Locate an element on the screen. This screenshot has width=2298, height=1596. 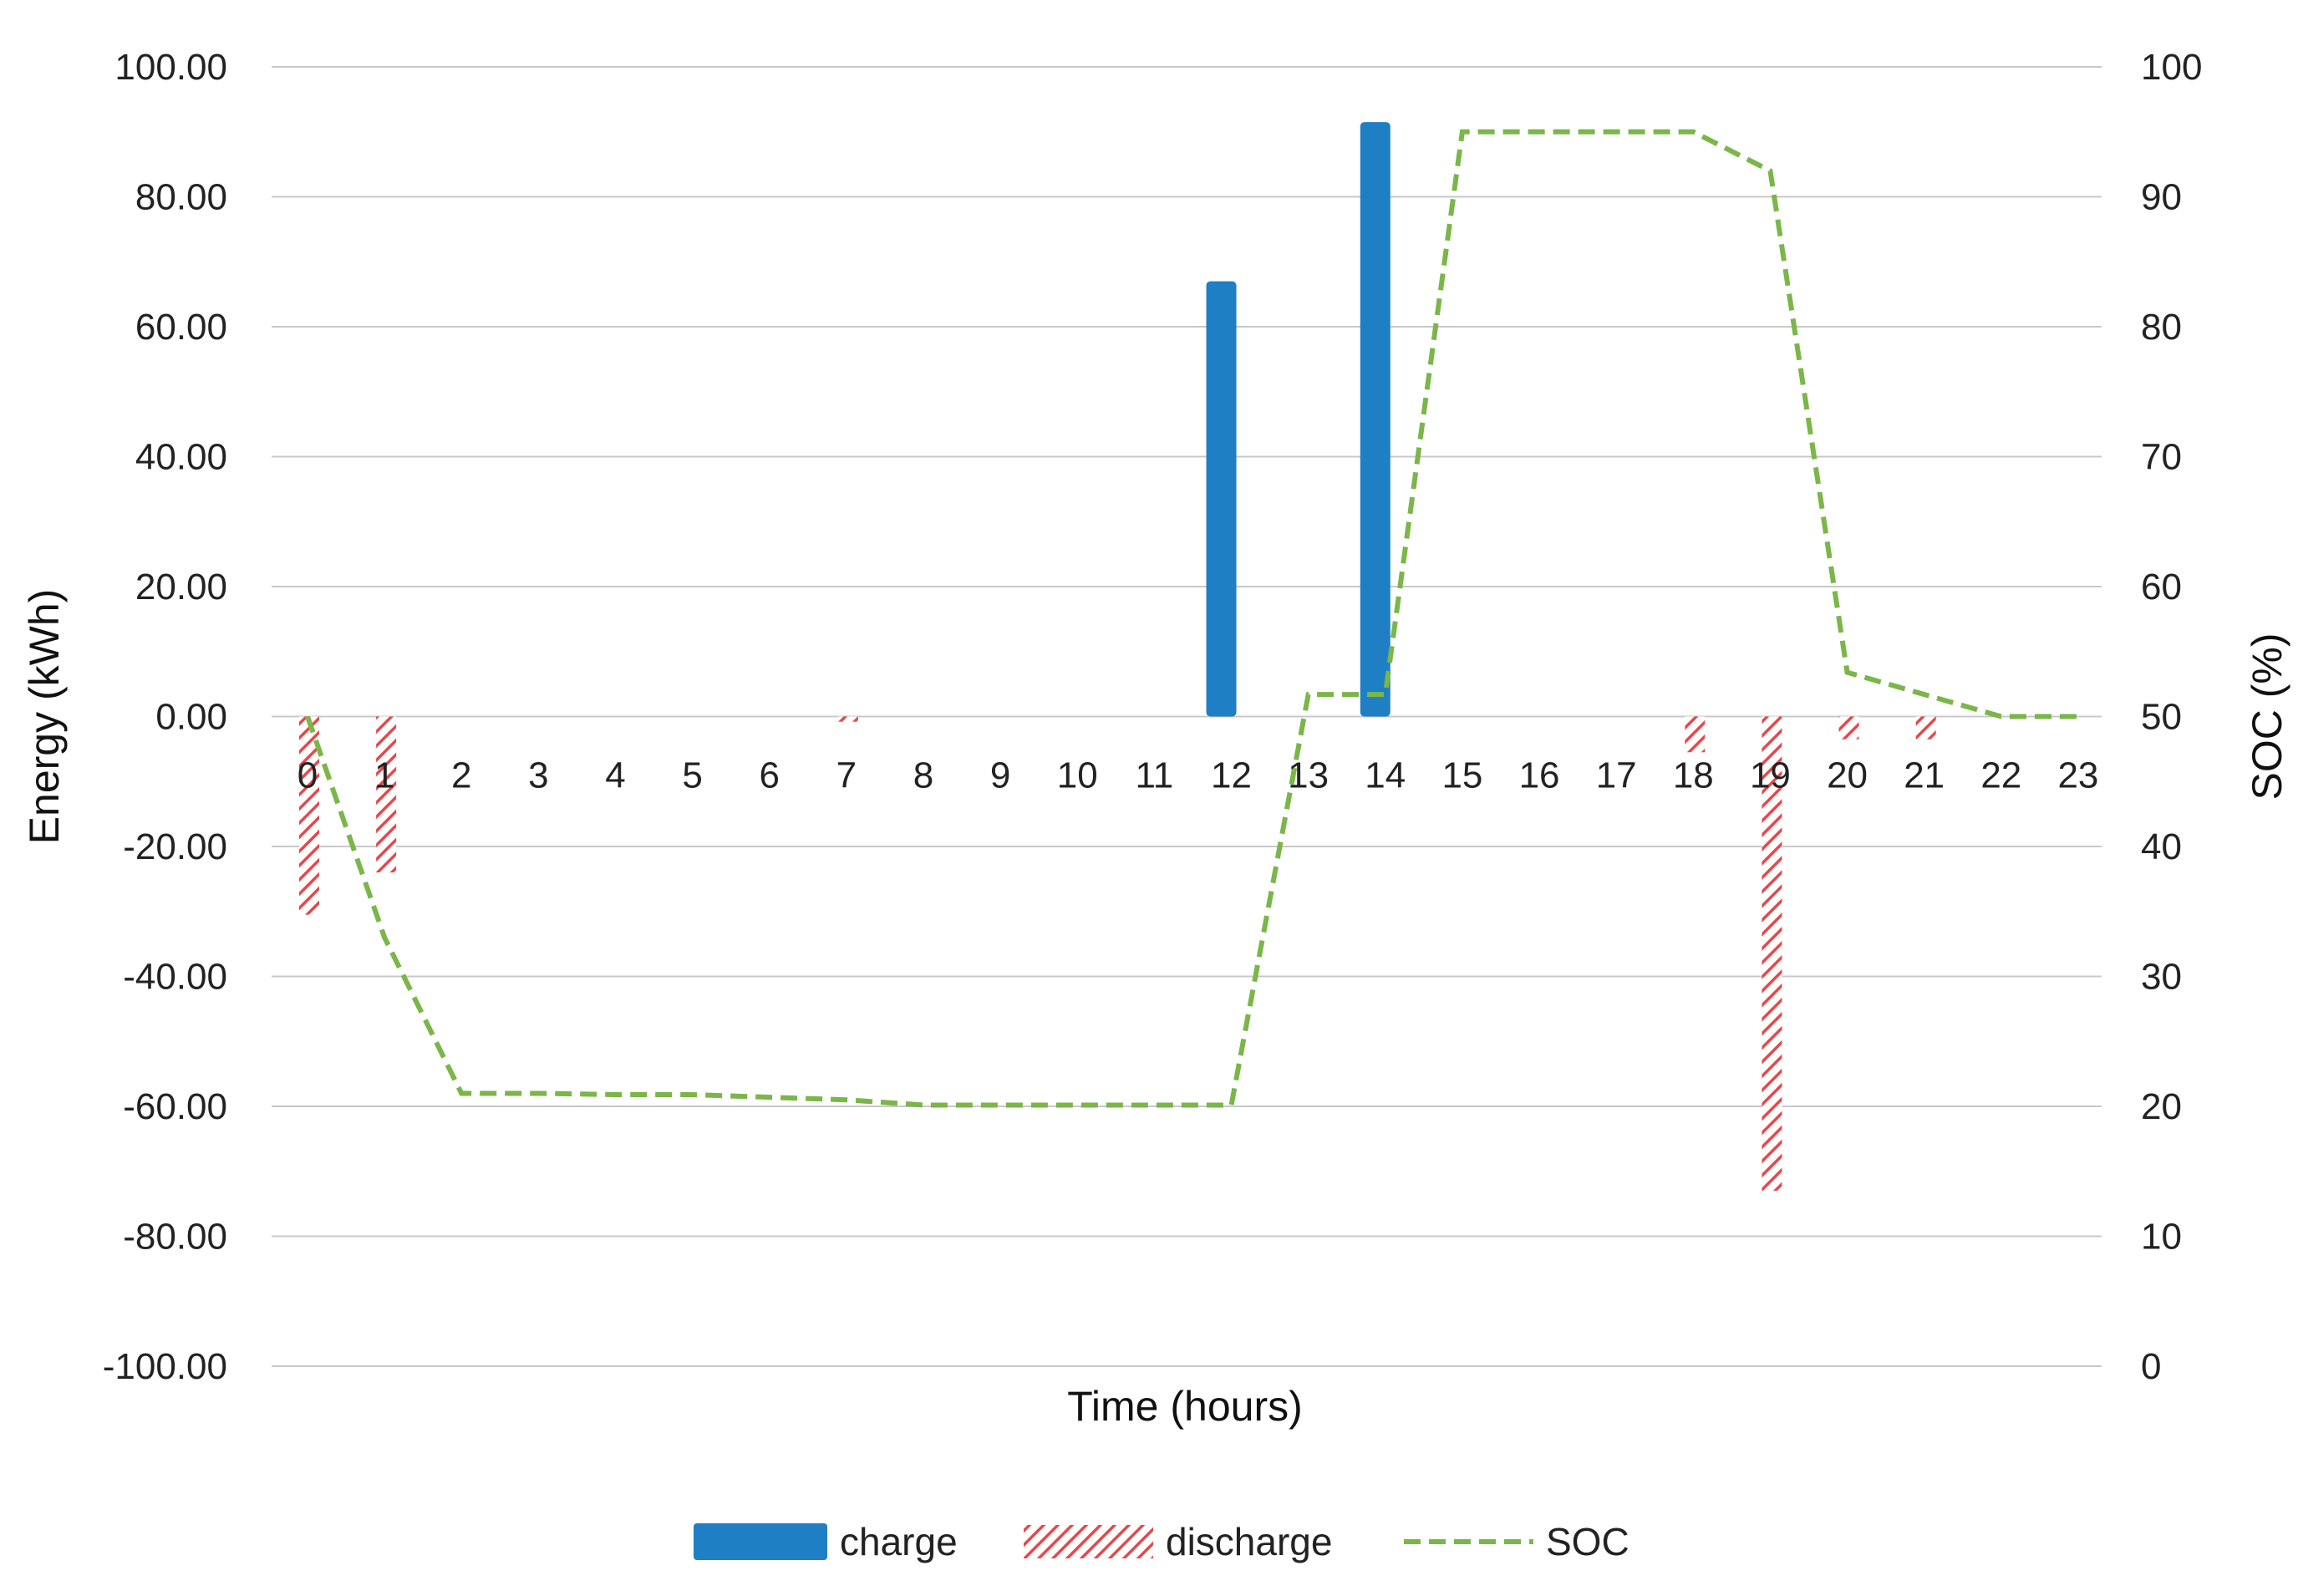
y2-tick-label: 100 is located at coordinates (2171, 67).